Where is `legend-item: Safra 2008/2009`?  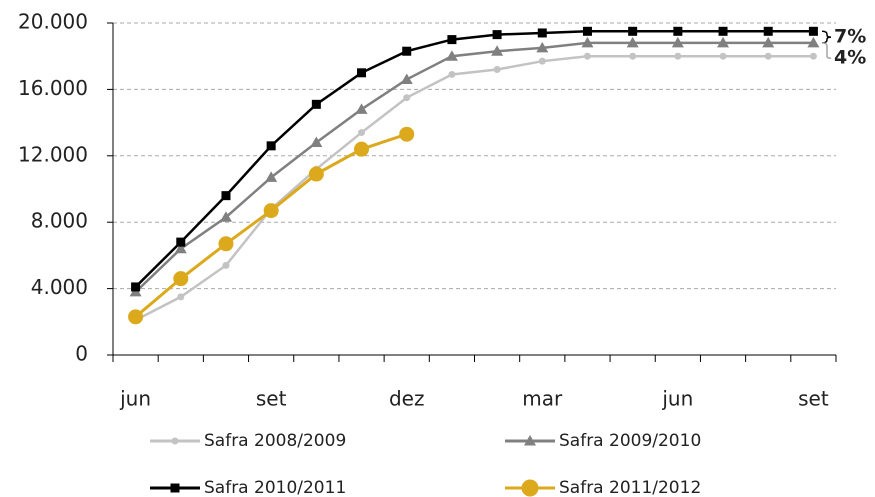 legend-item: Safra 2008/2009 is located at coordinates (248, 441).